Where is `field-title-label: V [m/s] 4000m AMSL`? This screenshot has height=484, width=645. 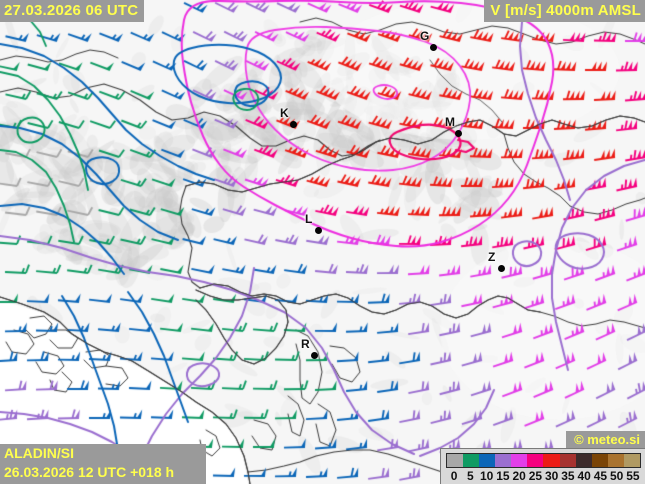
field-title-label: V [m/s] 4000m AMSL is located at coordinates (564, 11).